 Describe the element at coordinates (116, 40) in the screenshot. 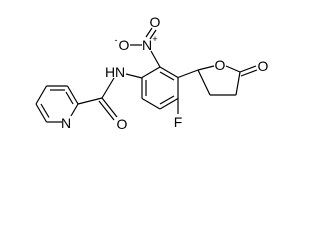

I see `charge-label: -` at that location.